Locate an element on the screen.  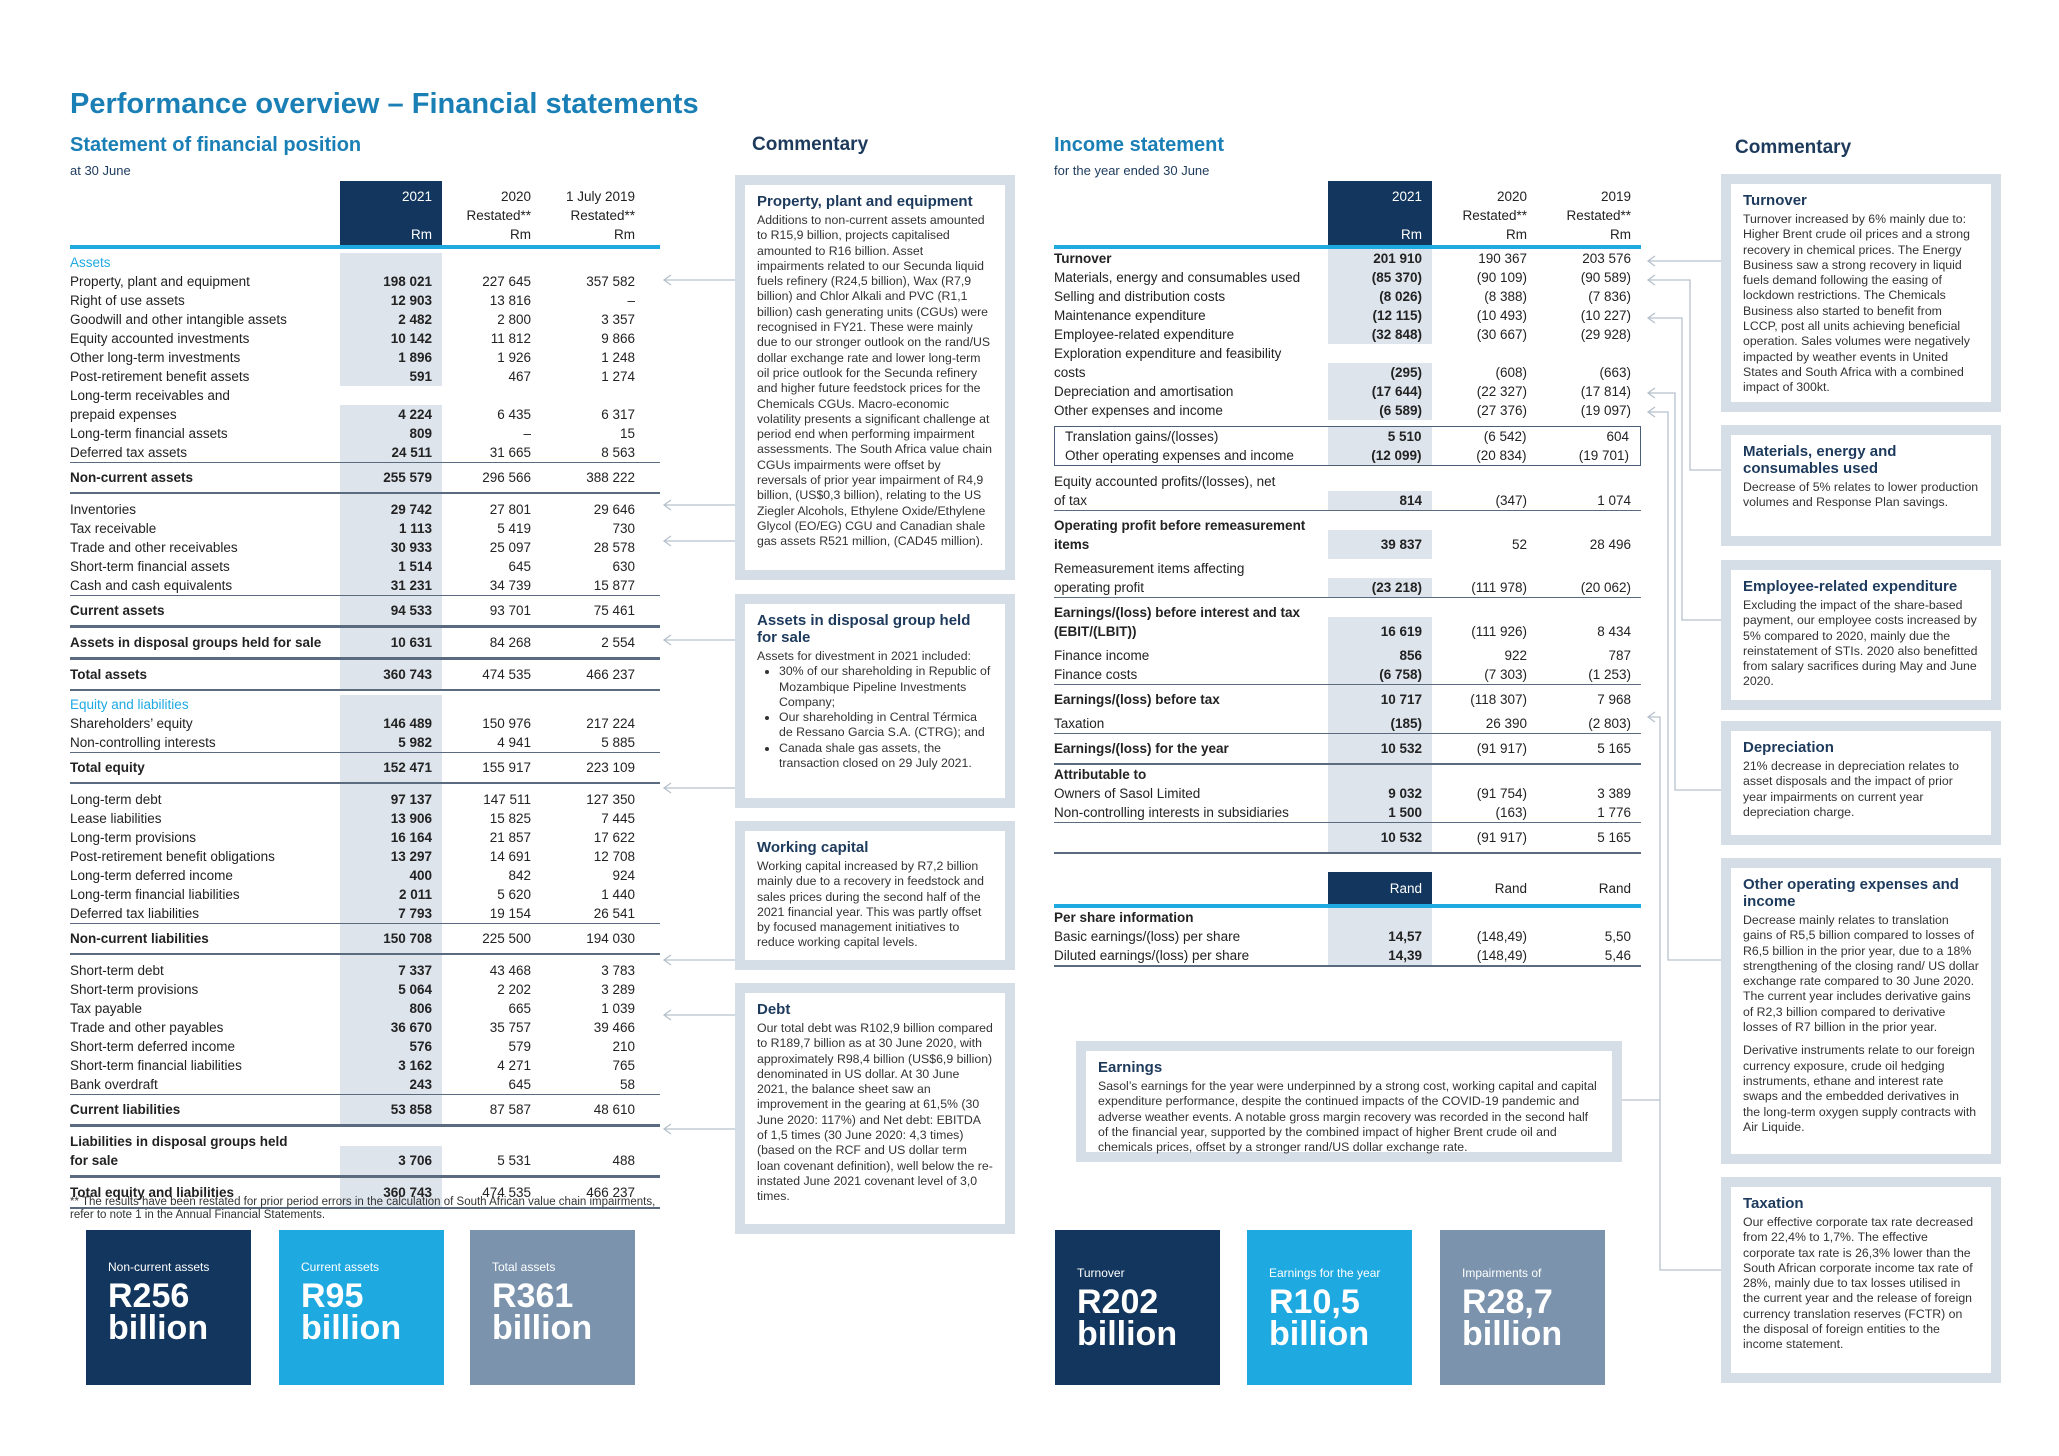
row-value: 814 is located at coordinates (1380, 500).